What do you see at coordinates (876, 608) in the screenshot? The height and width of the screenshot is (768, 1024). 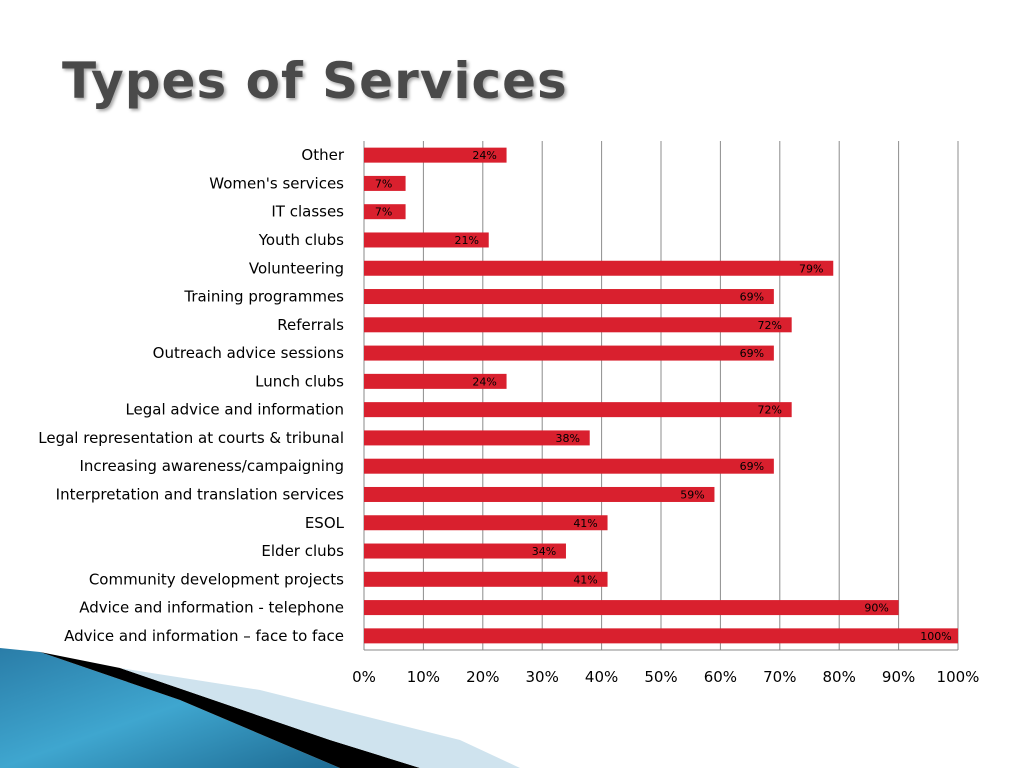 I see `data-label: 90%` at bounding box center [876, 608].